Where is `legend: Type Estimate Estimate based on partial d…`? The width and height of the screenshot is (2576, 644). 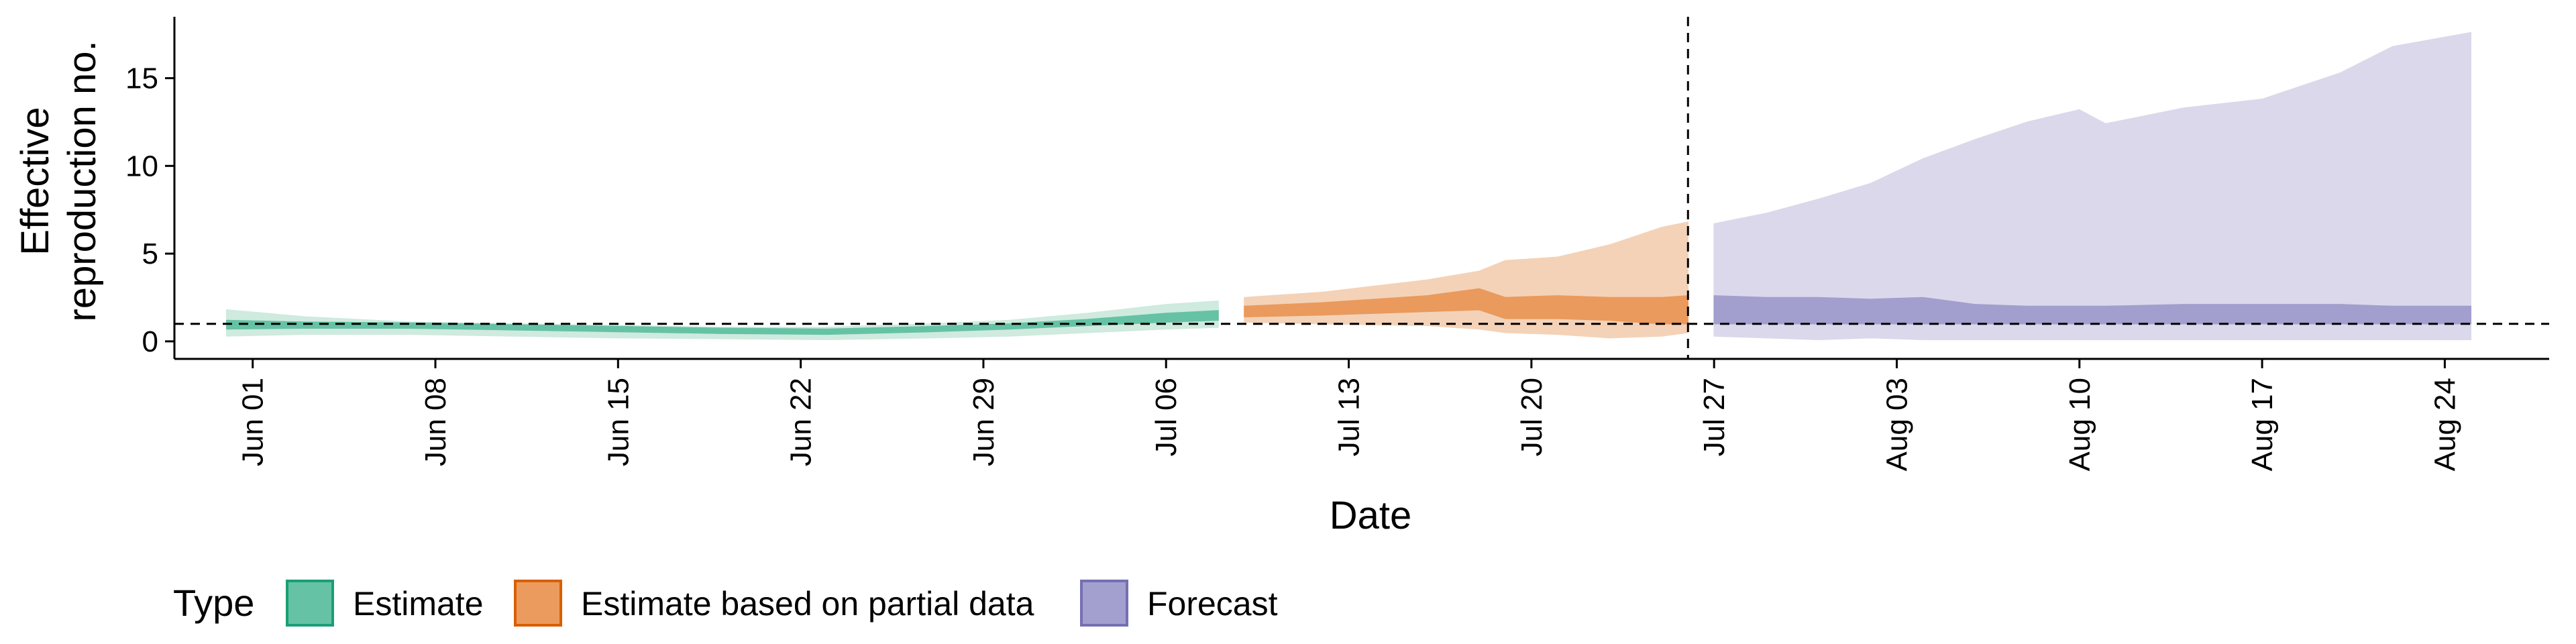
legend: Type Estimate Estimate based on partial d… is located at coordinates (725, 603).